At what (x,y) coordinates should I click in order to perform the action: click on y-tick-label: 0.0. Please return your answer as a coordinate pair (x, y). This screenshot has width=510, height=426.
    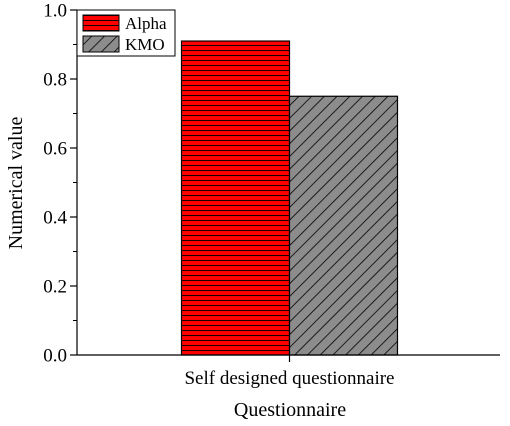
    Looking at the image, I should click on (55, 356).